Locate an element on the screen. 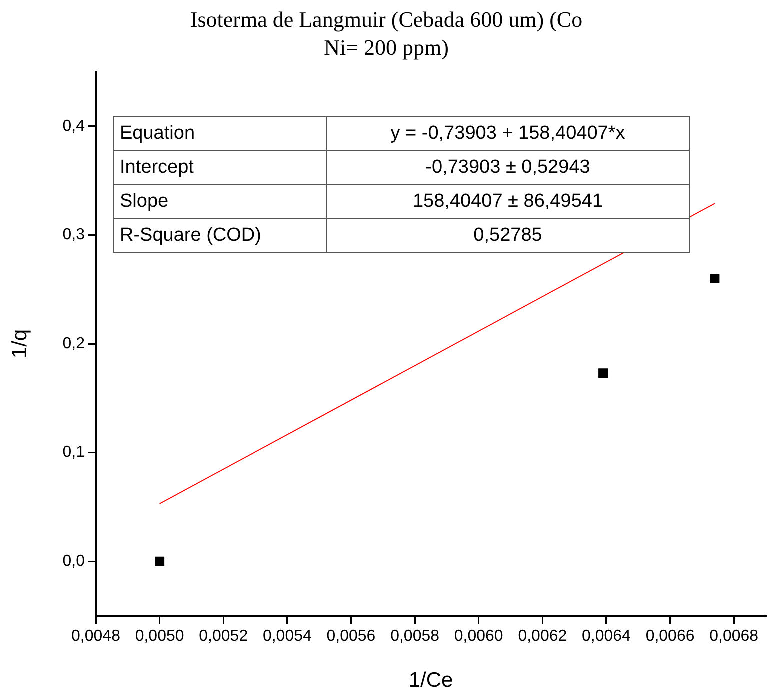 The image size is (773, 698). y-tick-label: 0,1 is located at coordinates (74, 453).